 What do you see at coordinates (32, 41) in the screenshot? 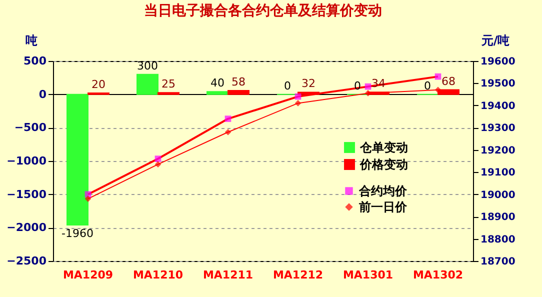
I see `y-axis-title: 吨` at bounding box center [32, 41].